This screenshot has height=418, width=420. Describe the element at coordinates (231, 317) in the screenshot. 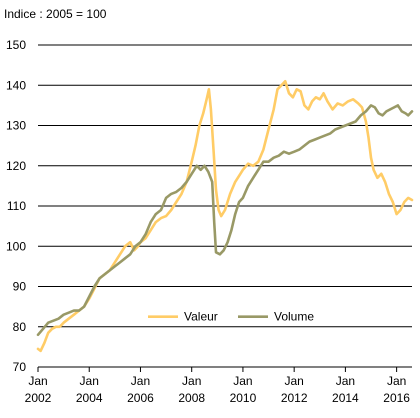

I see `legend: Valeur Volume` at that location.